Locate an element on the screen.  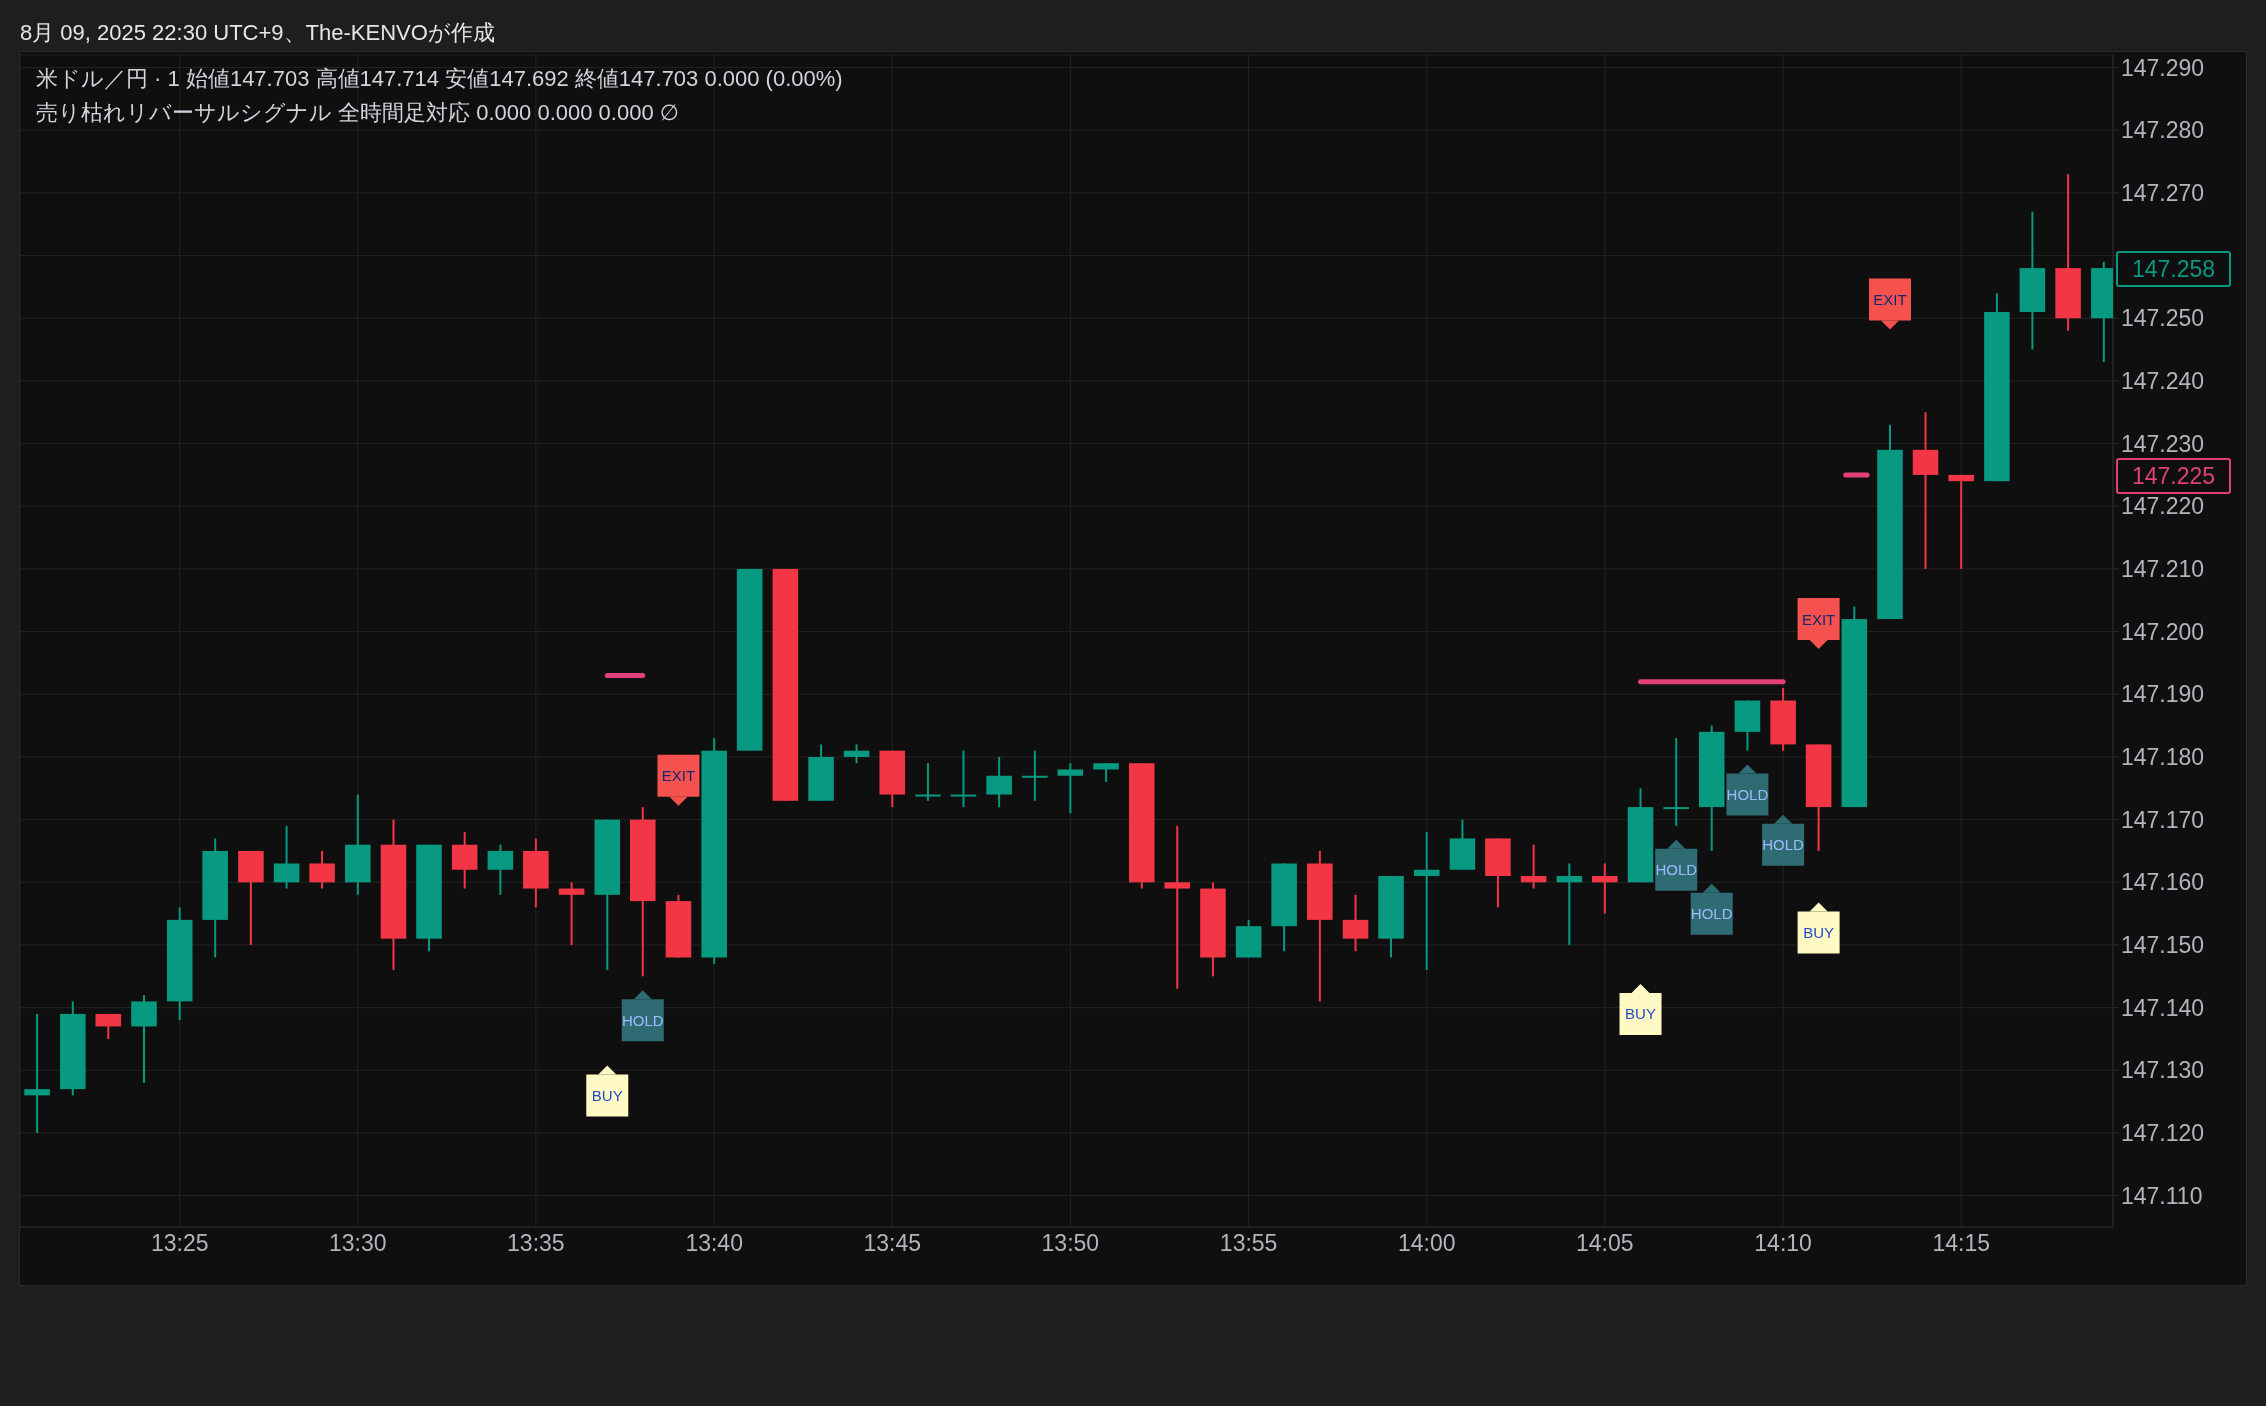
y-tick-label: 147.160 is located at coordinates (2163, 882).